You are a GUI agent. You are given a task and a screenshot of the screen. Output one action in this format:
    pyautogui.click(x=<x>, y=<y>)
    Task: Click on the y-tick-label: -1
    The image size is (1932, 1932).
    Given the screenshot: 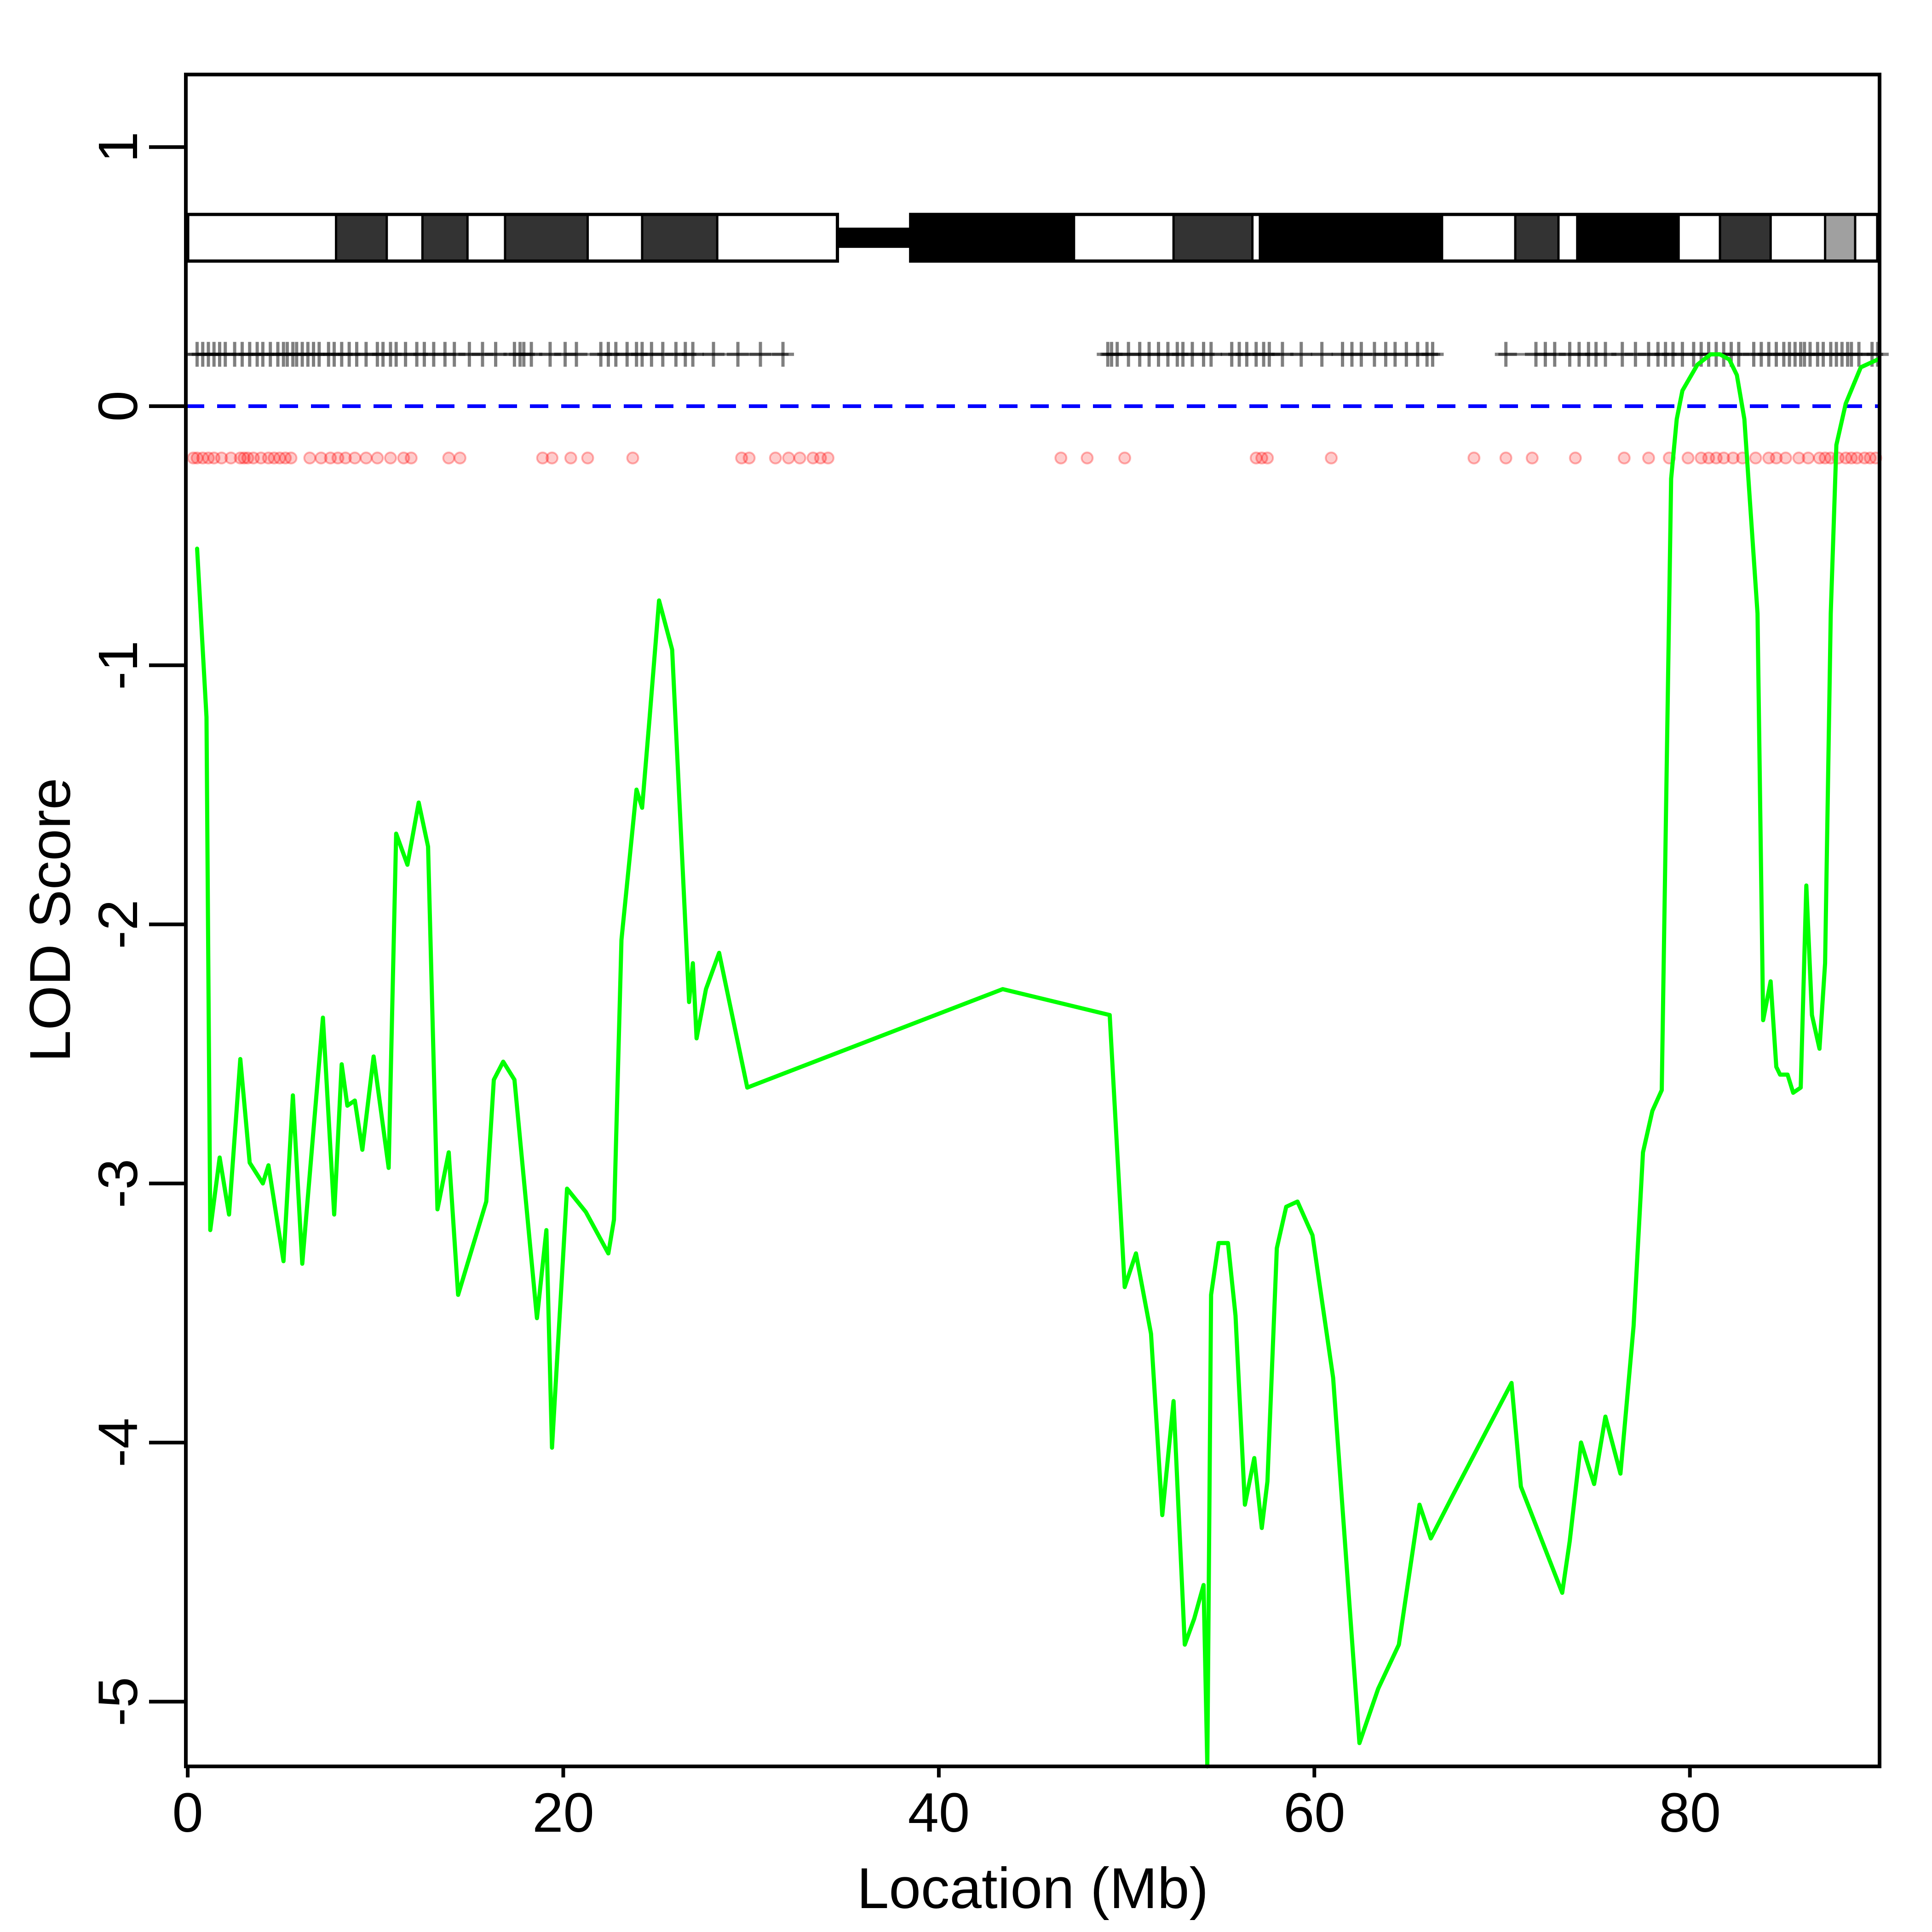 What is the action you would take?
    pyautogui.click(x=117, y=665)
    